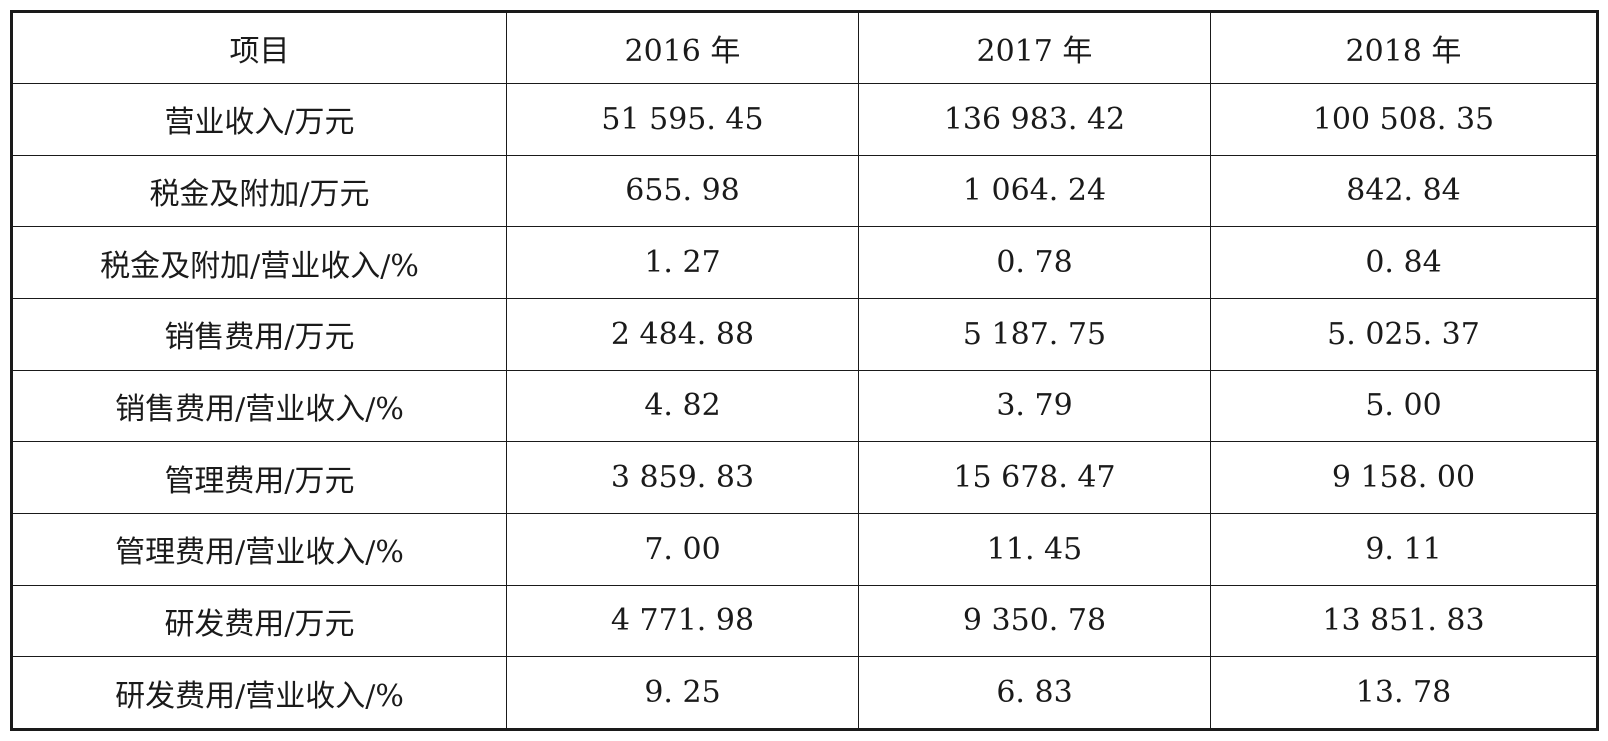  What do you see at coordinates (1404, 693) in the screenshot?
I see `cell-2018: 13. 78` at bounding box center [1404, 693].